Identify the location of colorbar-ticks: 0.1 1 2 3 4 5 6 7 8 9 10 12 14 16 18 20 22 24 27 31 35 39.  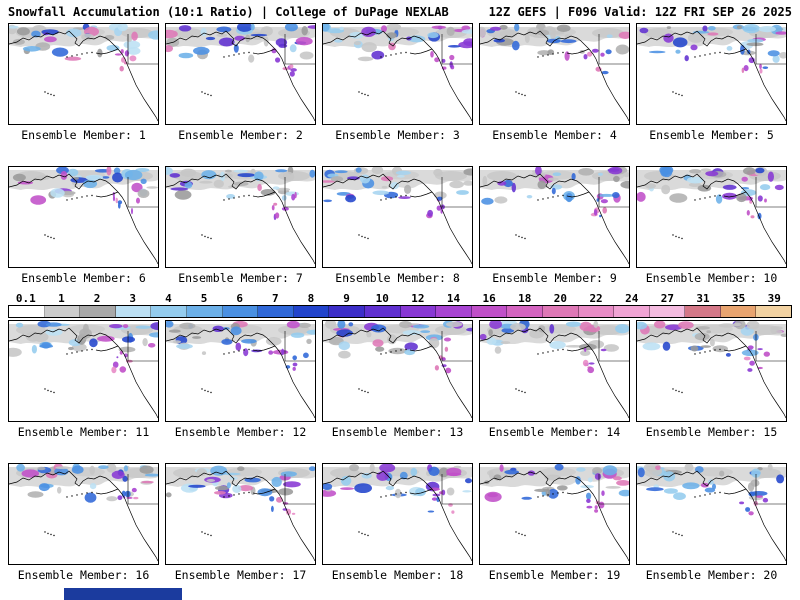
(400, 298).